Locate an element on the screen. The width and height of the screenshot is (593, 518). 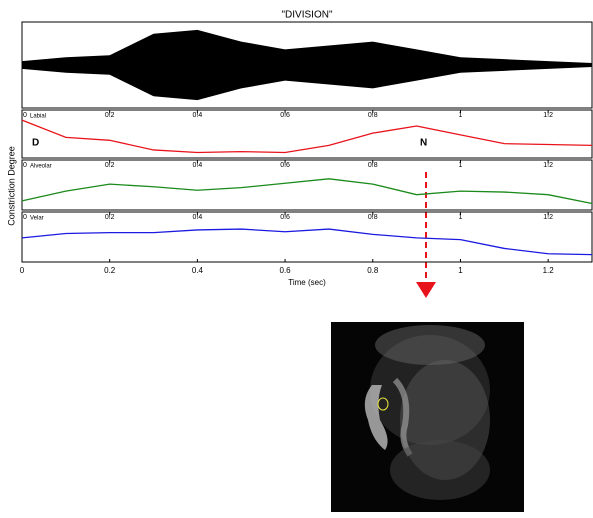
chart-title: "DIVISION" is located at coordinates (307, 15).